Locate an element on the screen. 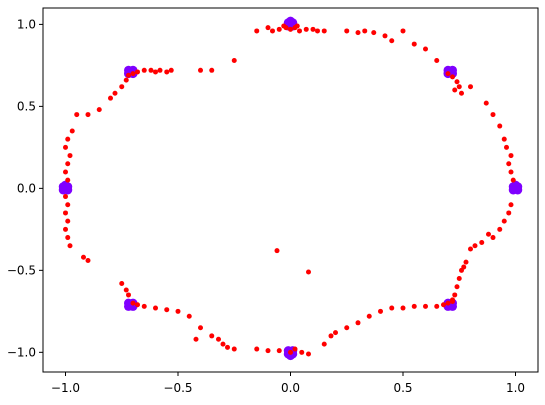 This screenshot has height=405, width=545. y-tick-label: 0.0 is located at coordinates (26, 188).